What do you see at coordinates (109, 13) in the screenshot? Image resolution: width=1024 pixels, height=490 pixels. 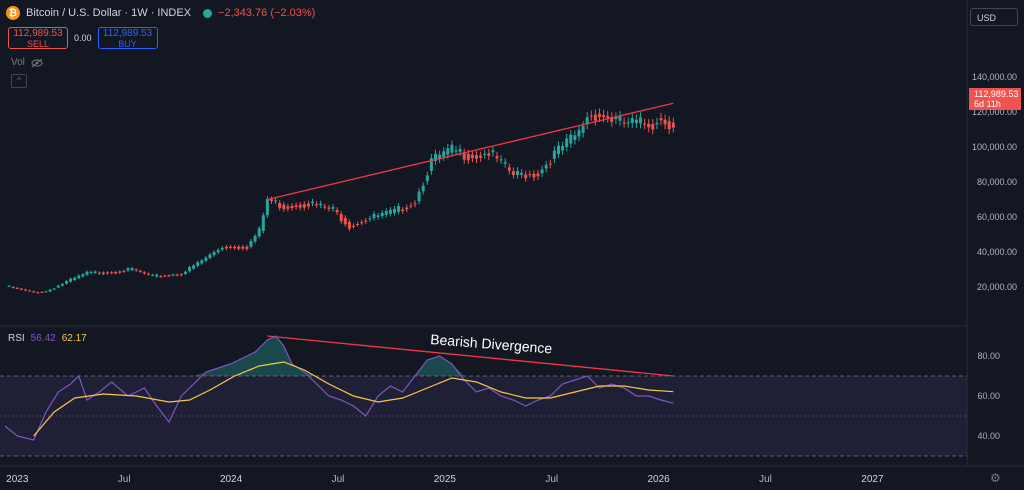 I see `symbol-title: Bitcoin / U.S. Dollar · 1W · INDEX` at bounding box center [109, 13].